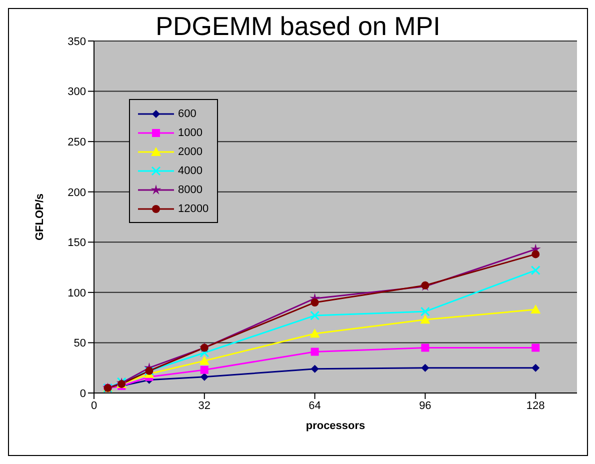  Describe the element at coordinates (336, 426) in the screenshot. I see `x-axis-title: processors` at that location.